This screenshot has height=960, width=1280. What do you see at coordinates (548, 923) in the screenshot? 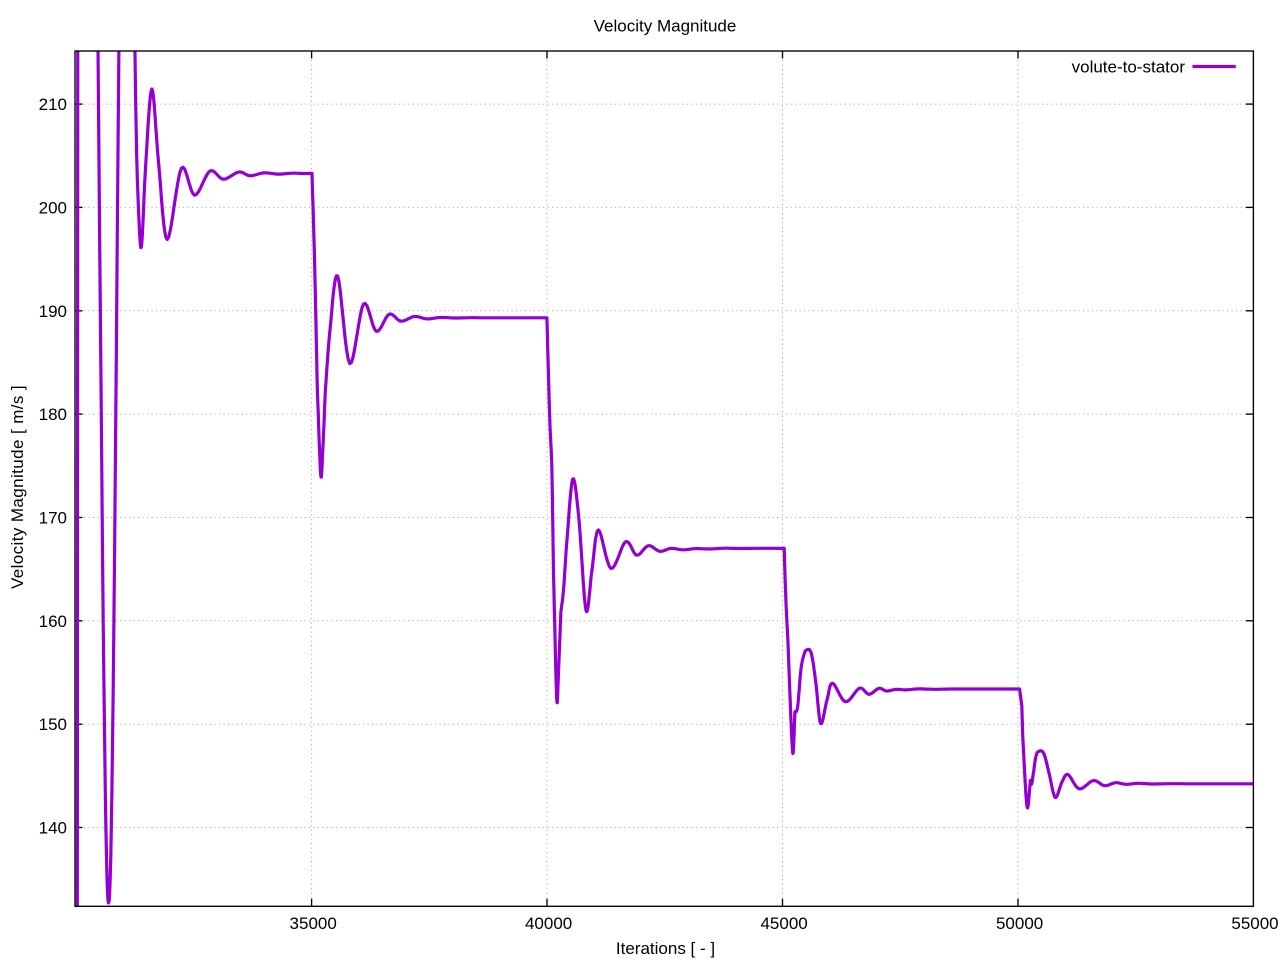
I see `svg-text: 40000` at bounding box center [548, 923].